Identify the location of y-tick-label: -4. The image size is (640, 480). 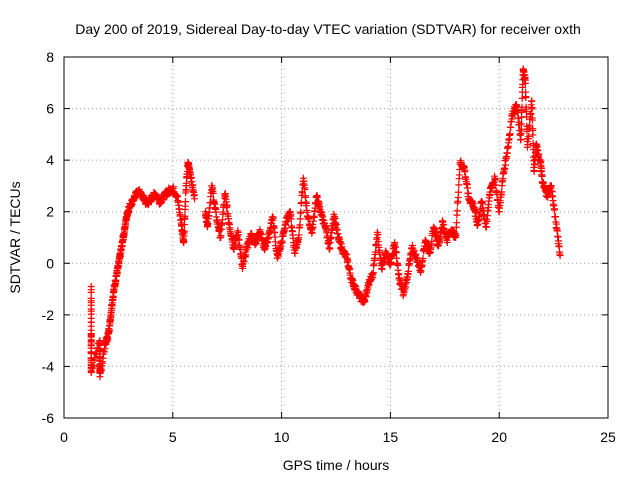
(48, 366).